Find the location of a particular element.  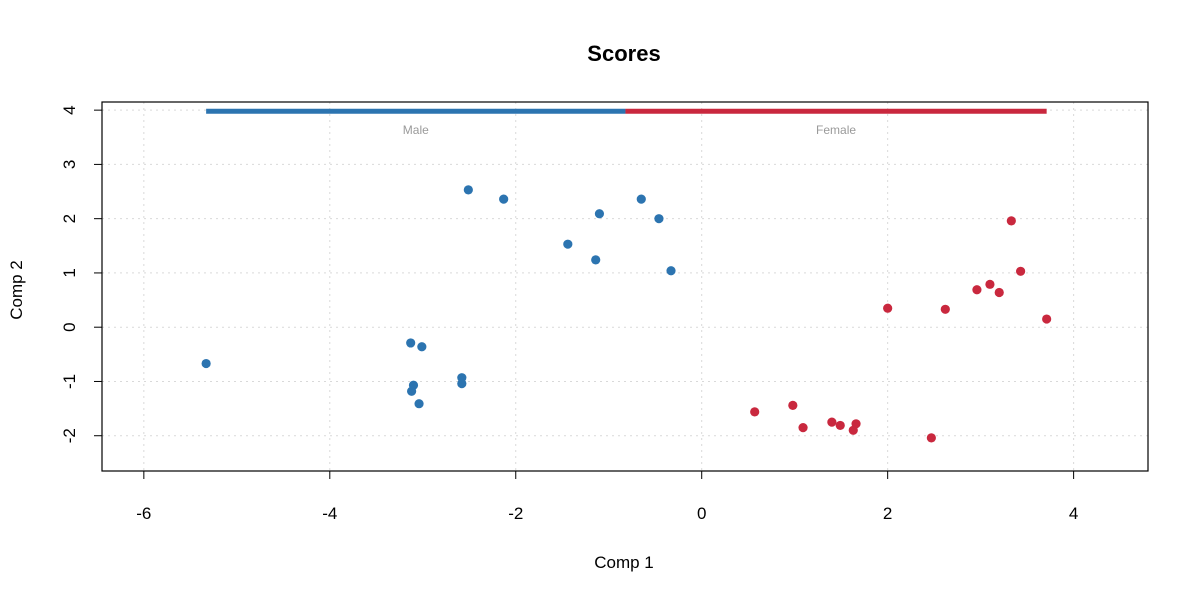

x-tick-label: 4 is located at coordinates (1073, 513).